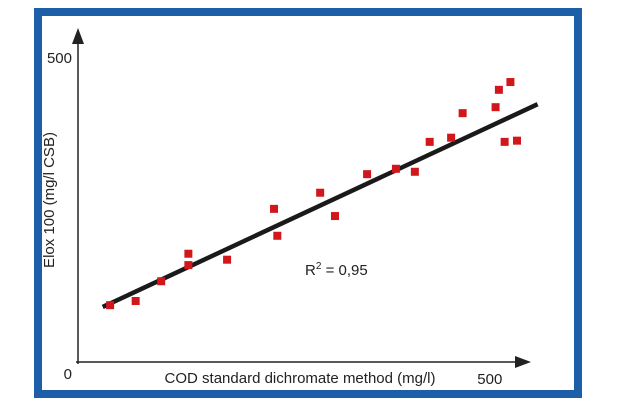 The width and height of the screenshot is (618, 411). I want to click on x-tick-label: 500, so click(489, 379).